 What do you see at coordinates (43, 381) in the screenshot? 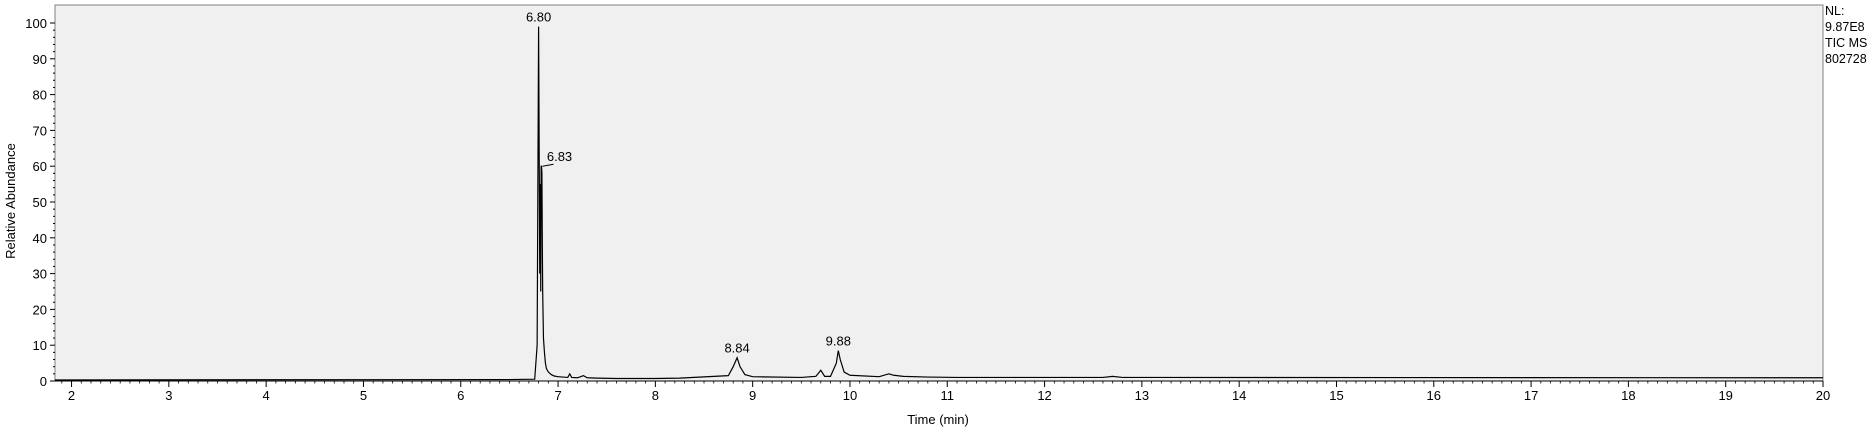
I see `y-tick-label: 0` at bounding box center [43, 381].